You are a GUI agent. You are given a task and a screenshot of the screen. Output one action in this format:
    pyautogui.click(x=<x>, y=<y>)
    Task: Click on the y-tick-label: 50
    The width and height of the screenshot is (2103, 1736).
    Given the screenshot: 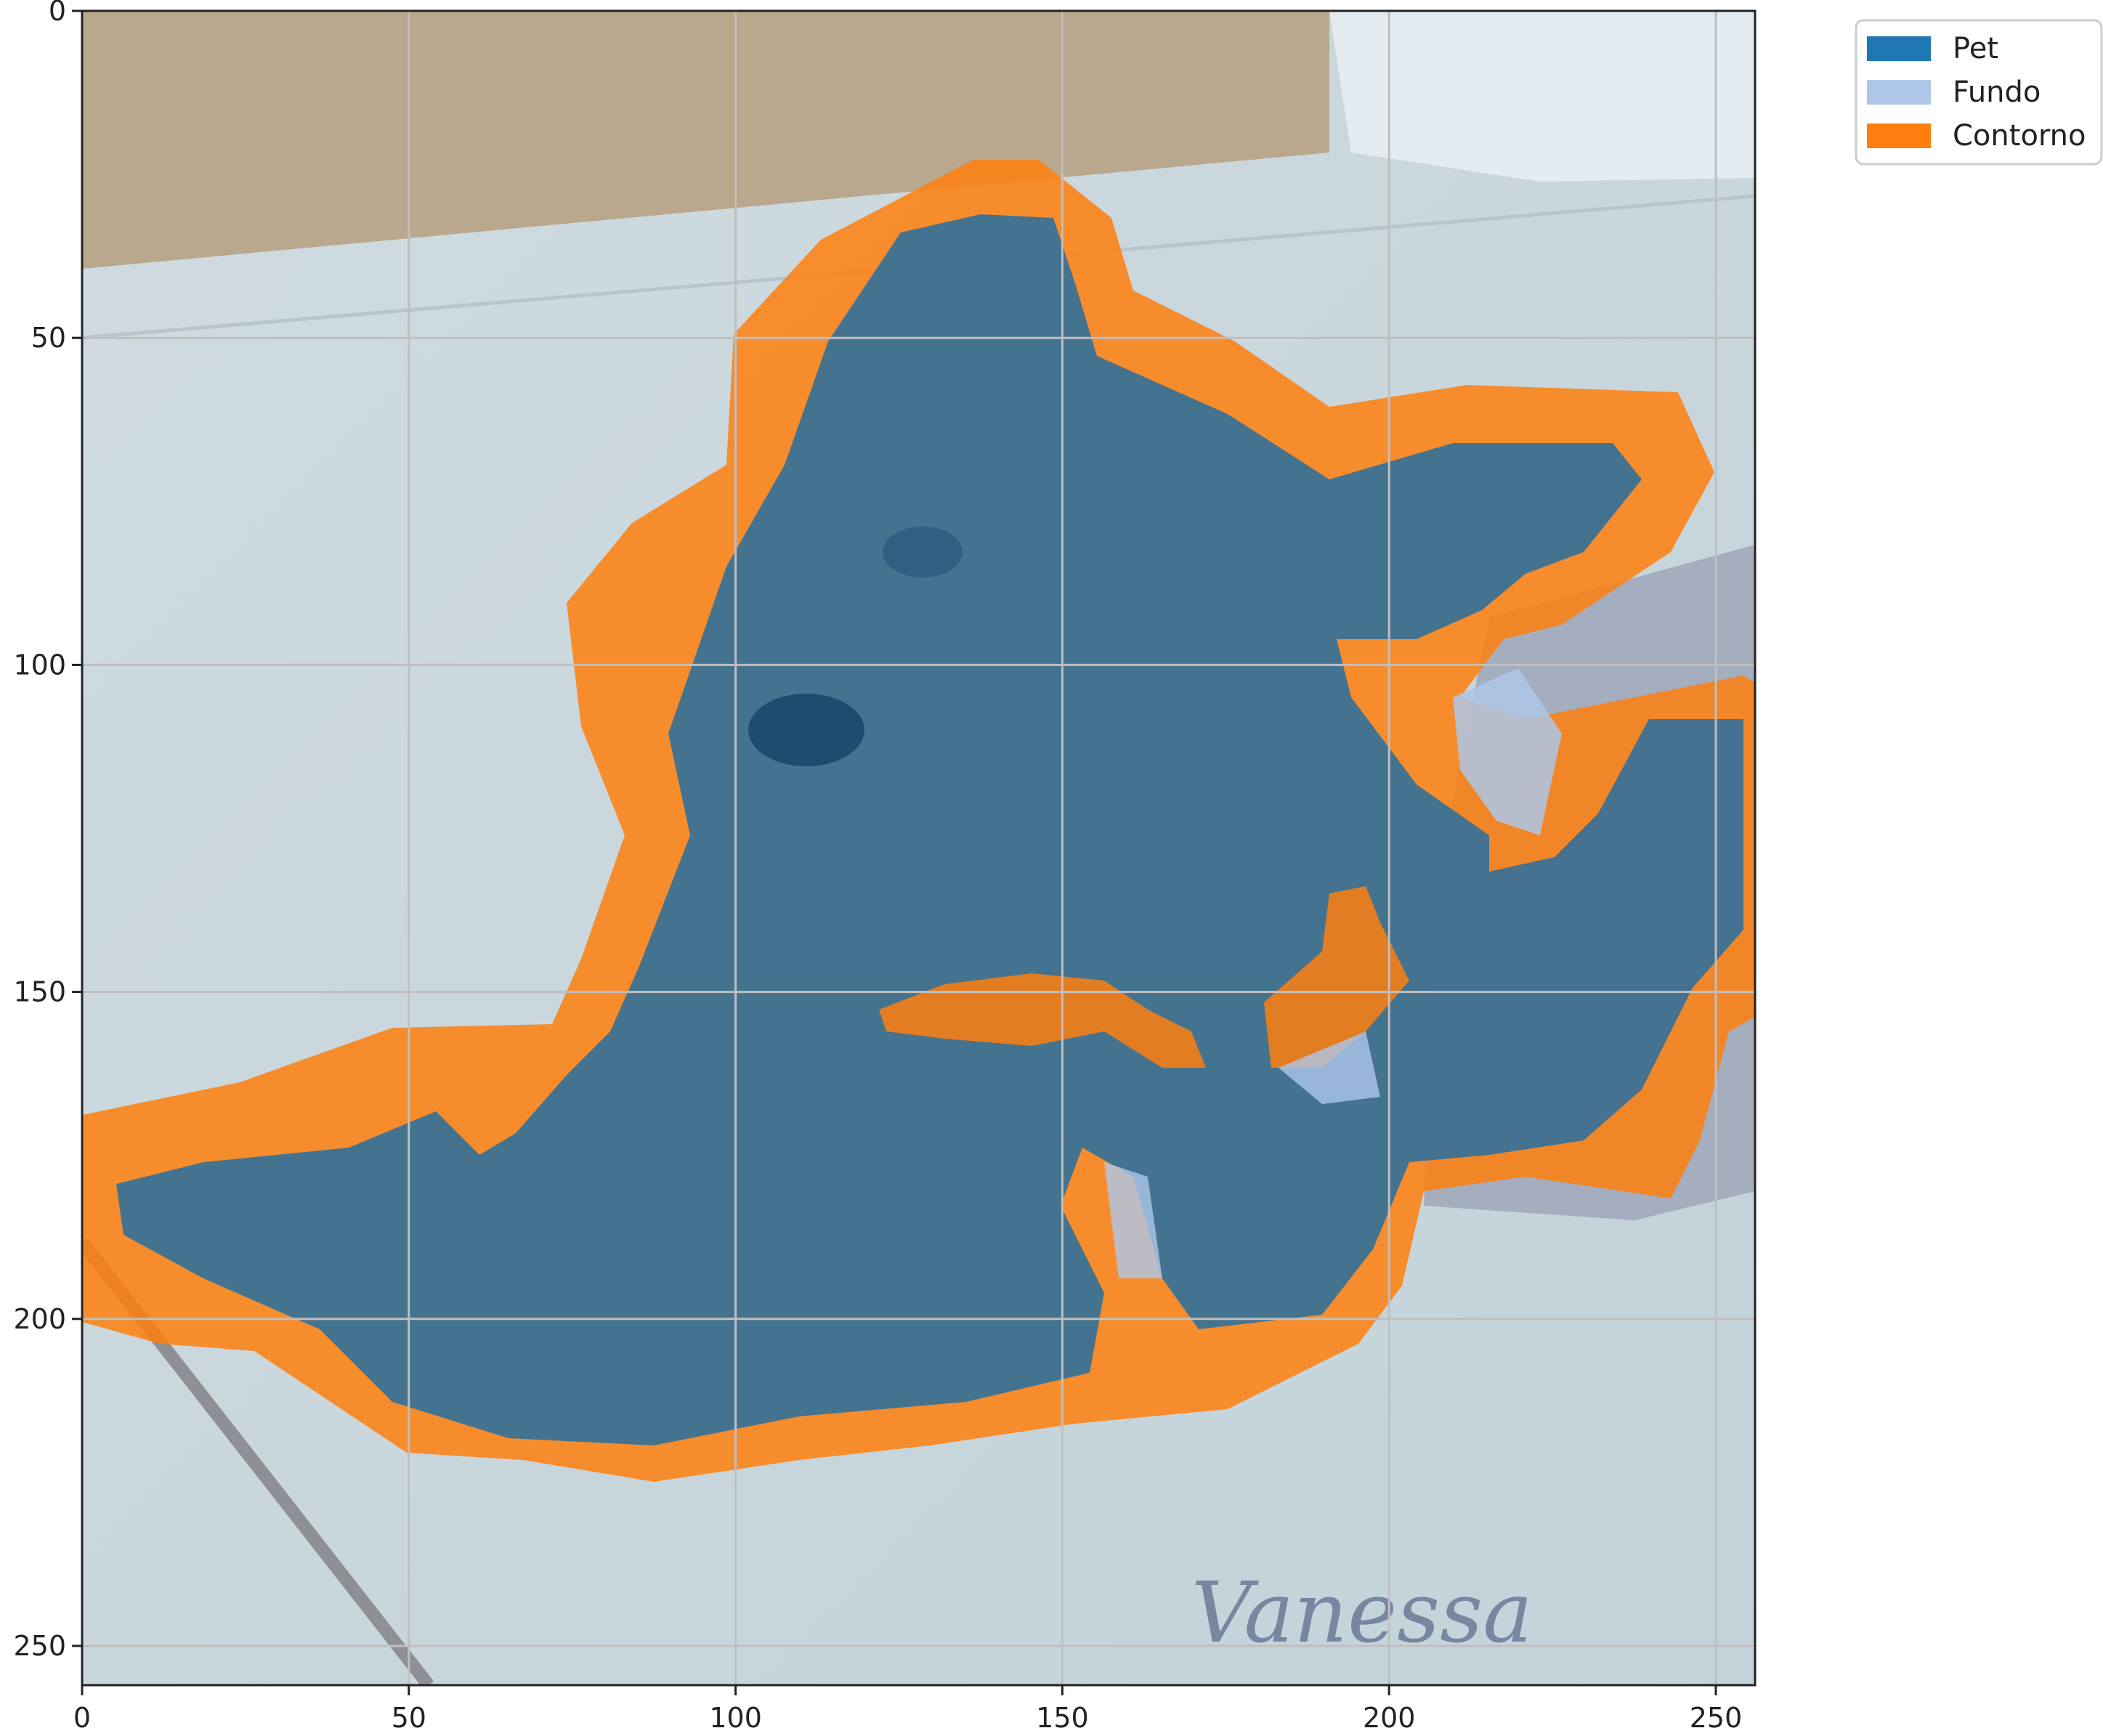 What is the action you would take?
    pyautogui.click(x=48, y=338)
    